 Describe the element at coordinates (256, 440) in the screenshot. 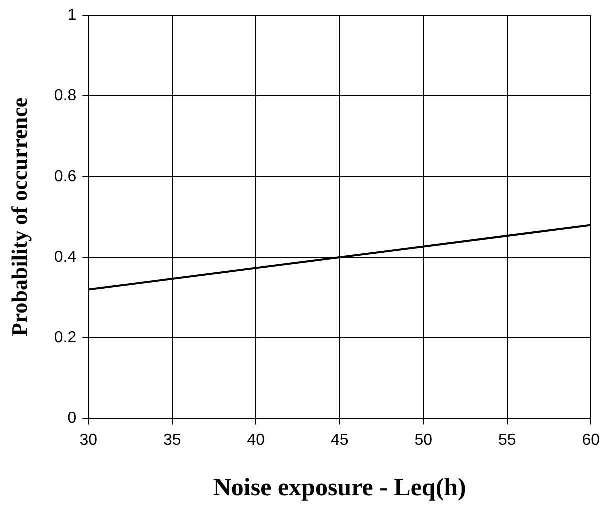

I see `x-tick-label: 40` at that location.